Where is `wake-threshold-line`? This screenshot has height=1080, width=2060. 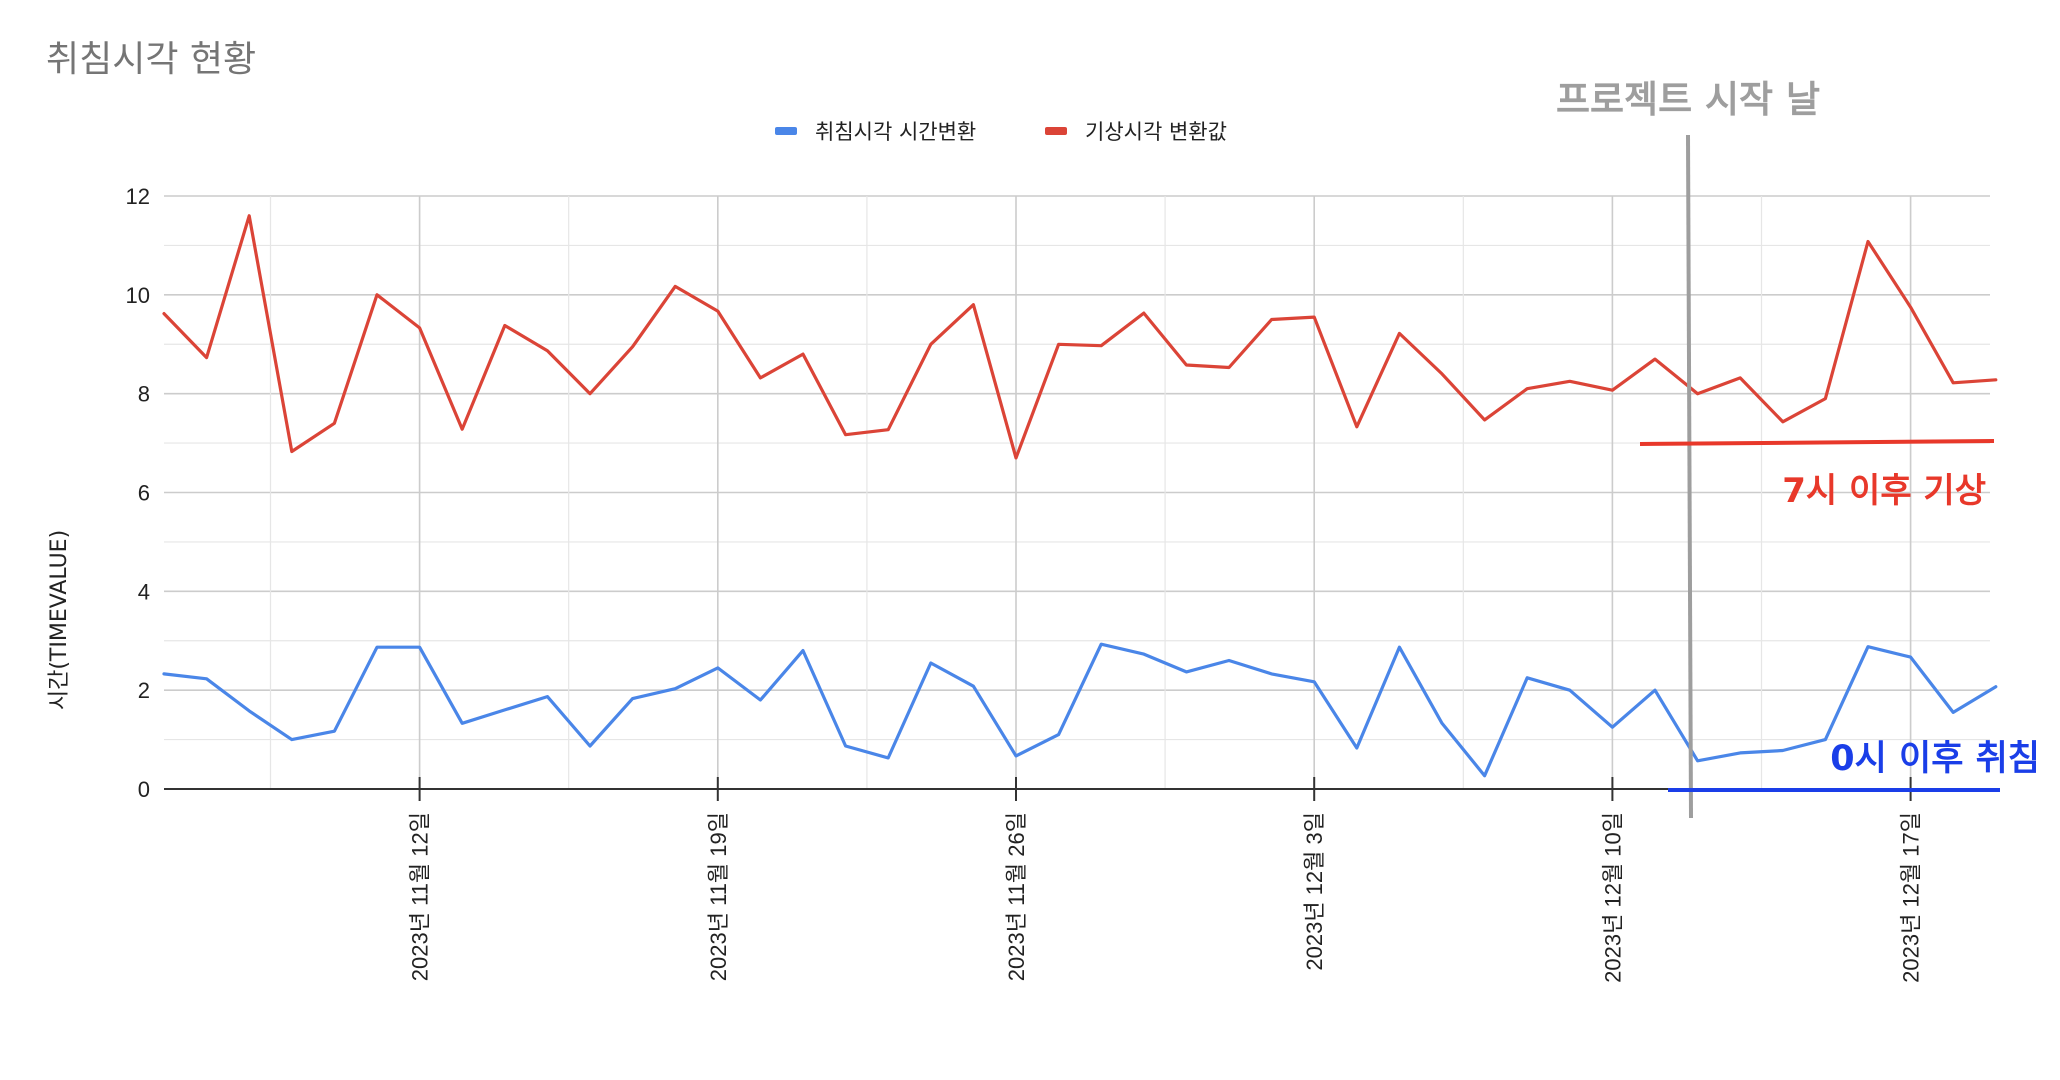
wake-threshold-line is located at coordinates (1817, 442).